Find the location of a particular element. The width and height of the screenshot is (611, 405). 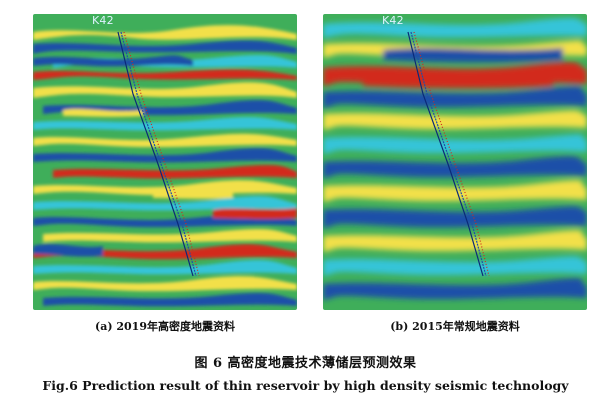

panel-a-caption: (a) 2019年高密度地震资料 is located at coordinates (165, 326).